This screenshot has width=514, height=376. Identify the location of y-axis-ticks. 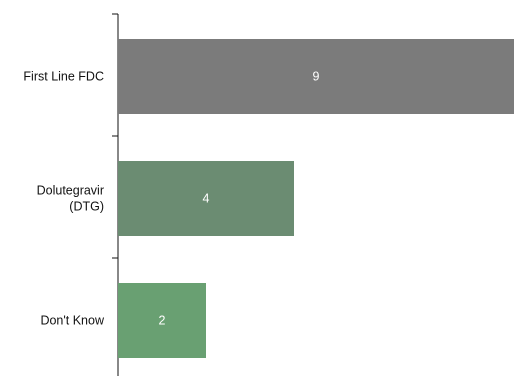
(115, 136).